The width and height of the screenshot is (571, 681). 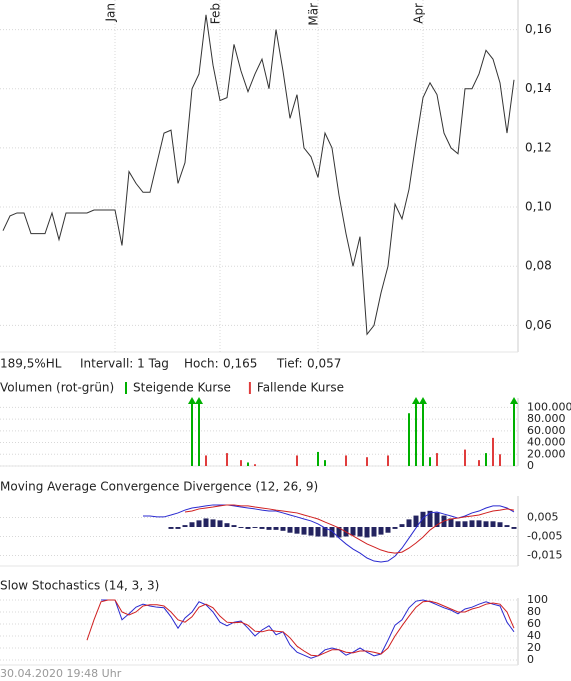 What do you see at coordinates (544, 536) in the screenshot?
I see `y-tick-label: -0,005` at bounding box center [544, 536].